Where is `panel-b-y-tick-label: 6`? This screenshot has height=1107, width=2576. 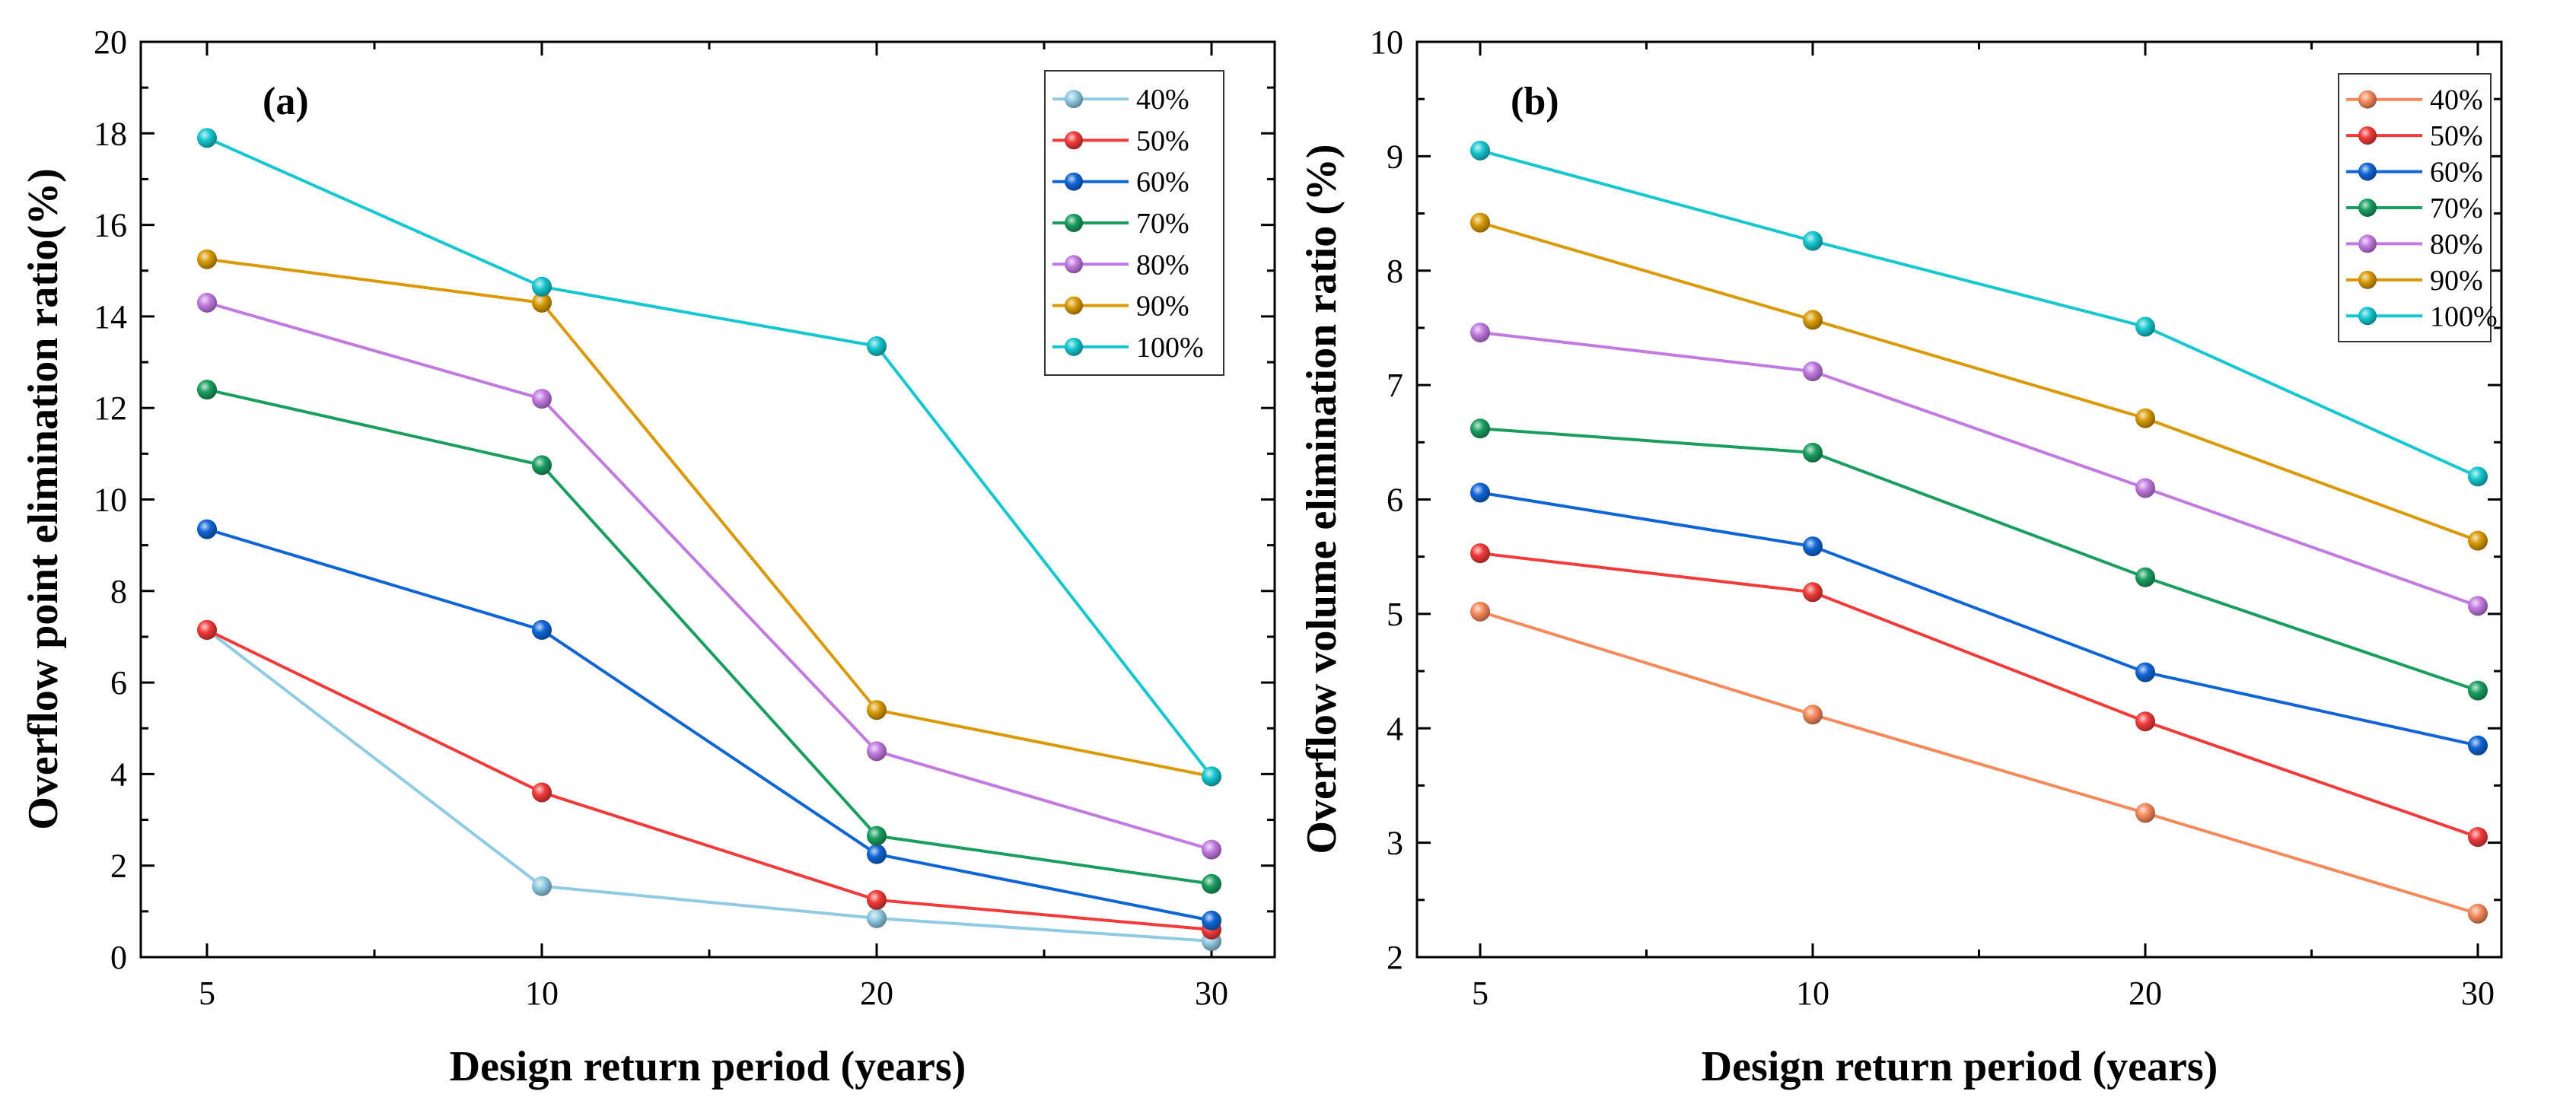
panel-b-y-tick-label: 6 is located at coordinates (1395, 500).